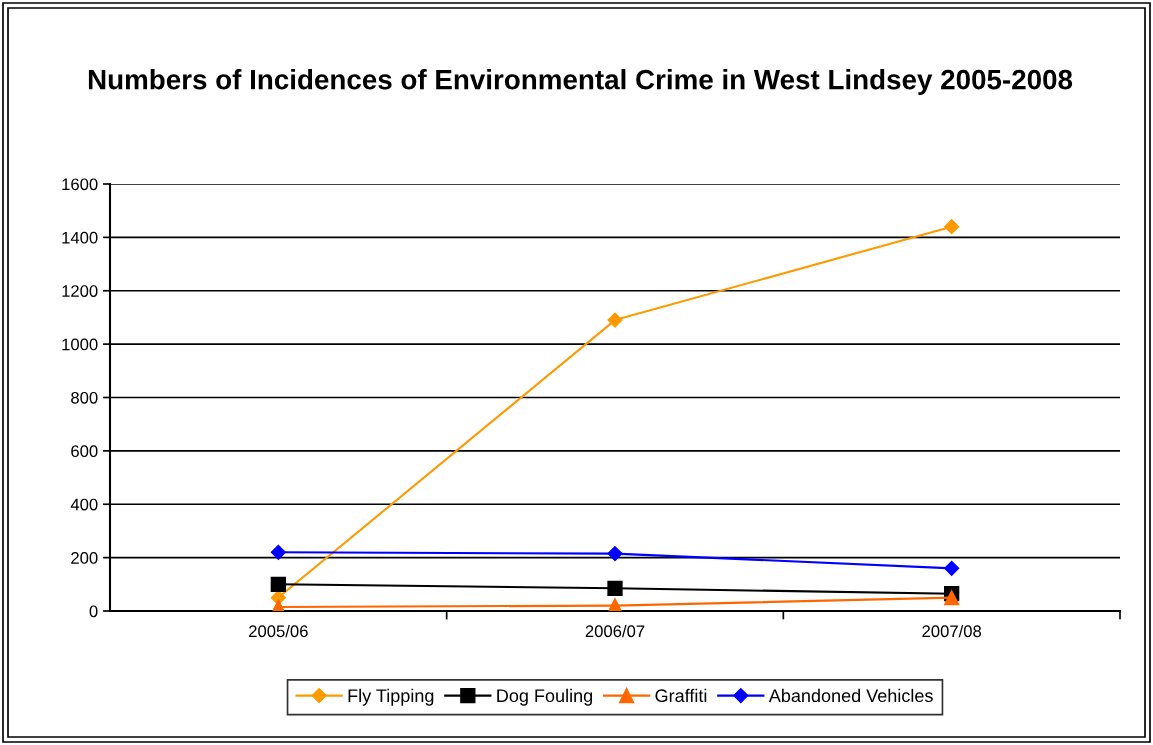 The width and height of the screenshot is (1153, 745). What do you see at coordinates (80, 344) in the screenshot?
I see `y-tick-label: 1000` at bounding box center [80, 344].